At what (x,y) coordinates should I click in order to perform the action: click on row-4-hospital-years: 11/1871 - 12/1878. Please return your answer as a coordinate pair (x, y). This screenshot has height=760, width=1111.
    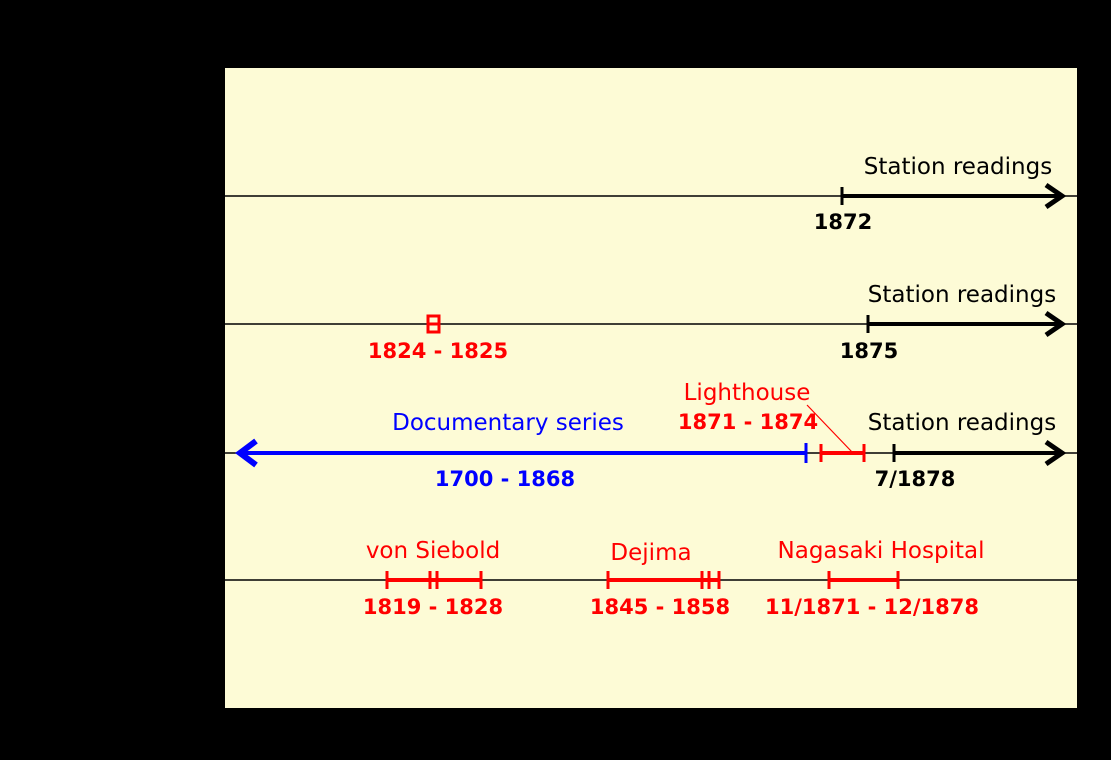
    Looking at the image, I should click on (872, 607).